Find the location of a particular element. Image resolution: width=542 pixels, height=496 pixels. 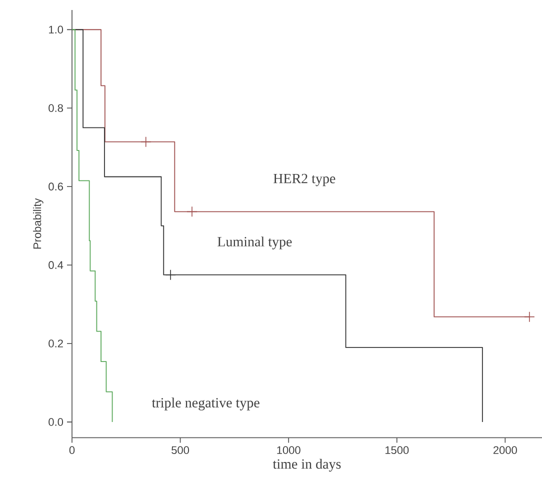

y-tick-label: 0.4 is located at coordinates (56, 265).